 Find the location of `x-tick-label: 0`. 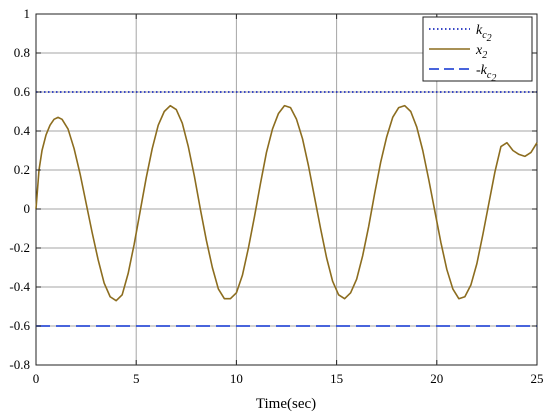

x-tick-label: 0 is located at coordinates (36, 378).